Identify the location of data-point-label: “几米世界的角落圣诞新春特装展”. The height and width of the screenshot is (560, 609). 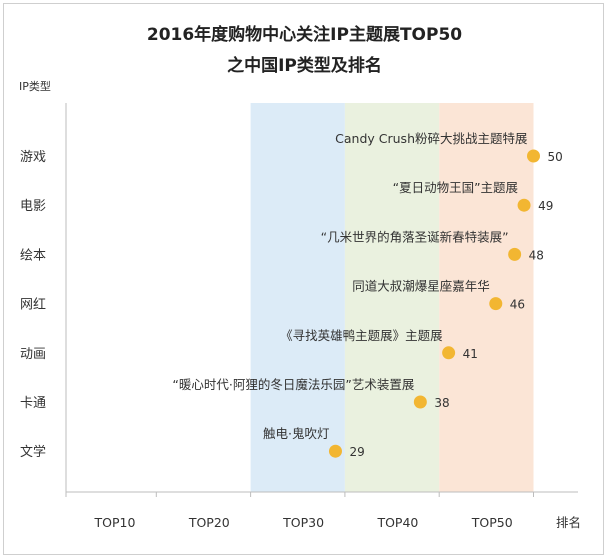
(415, 236).